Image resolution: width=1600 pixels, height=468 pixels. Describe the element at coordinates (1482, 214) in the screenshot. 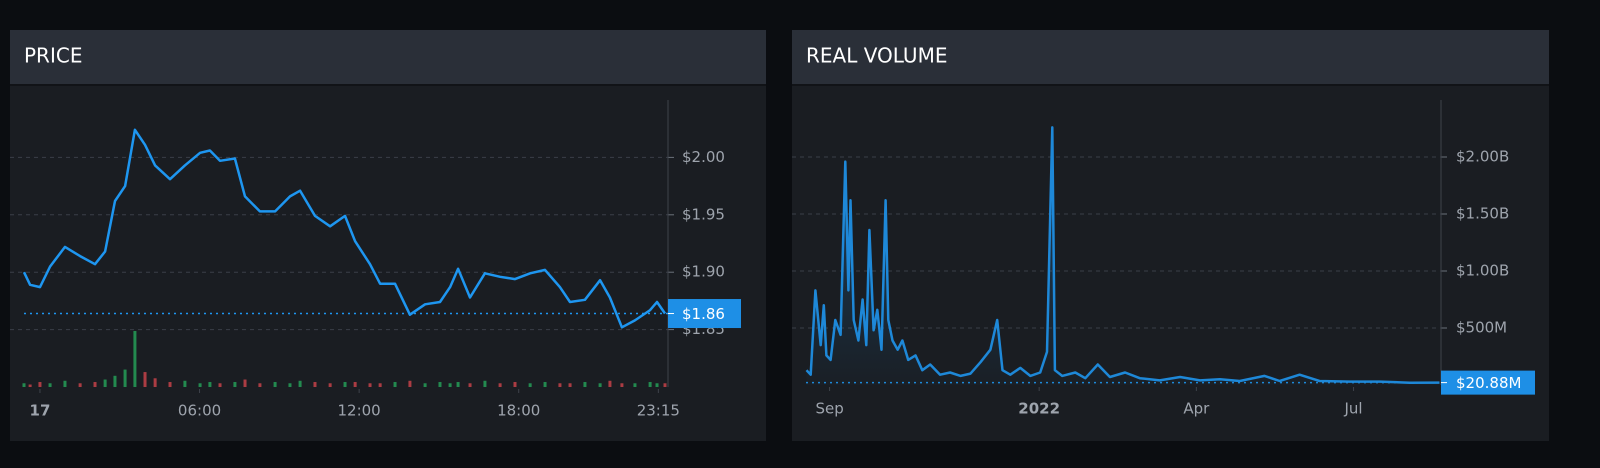

I see `y-tick-label: $1.50B` at that location.